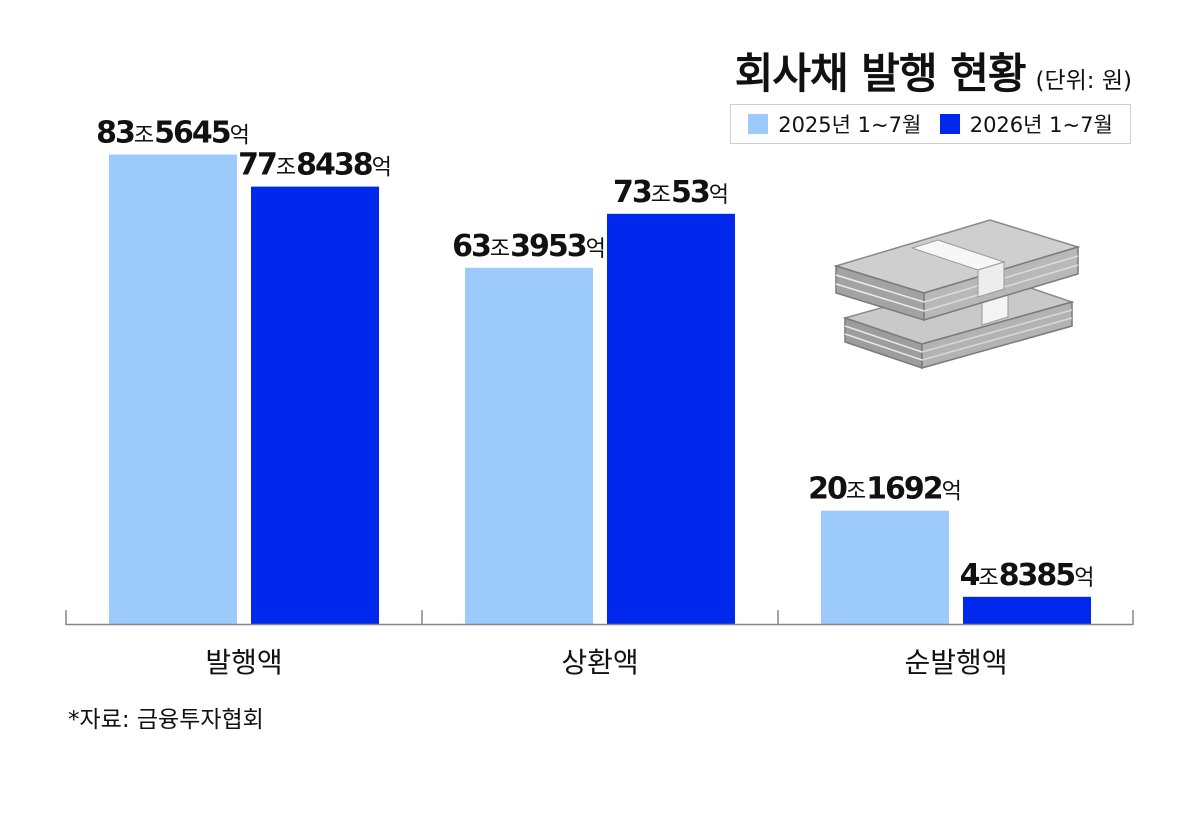 The image size is (1200, 823). Describe the element at coordinates (957, 294) in the screenshot. I see `money-stack-icon` at that location.